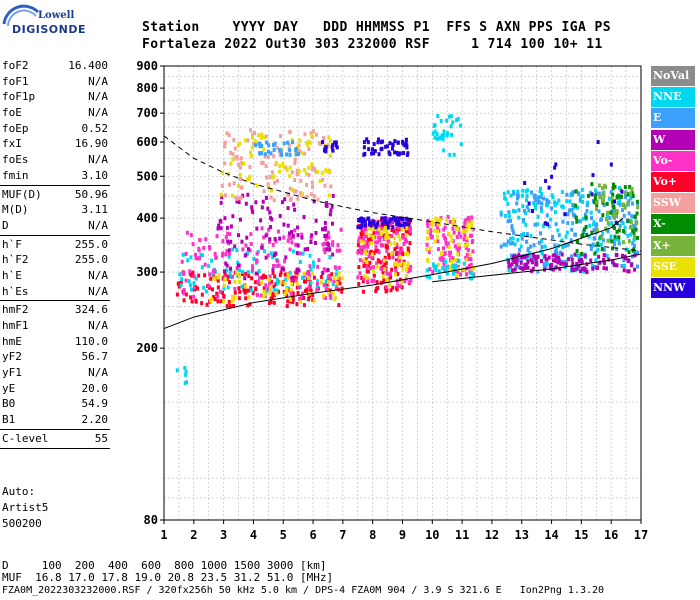  I want to click on autoscaling-info: Auto: Artist5 500200, so click(25, 508).